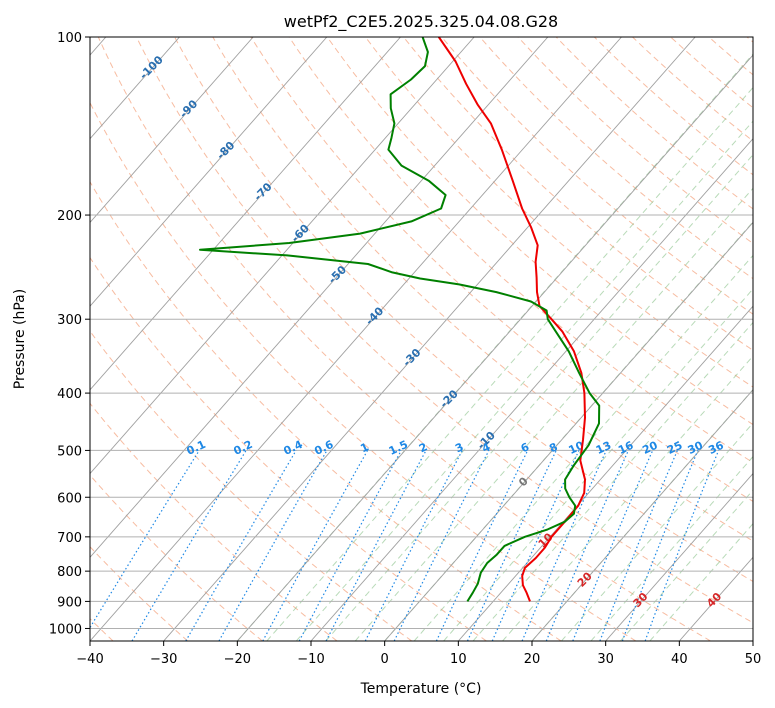  What do you see at coordinates (421, 22) in the screenshot?
I see `chart-title: wetPf2_C2E5.2025.325.04.08.G28` at bounding box center [421, 22].